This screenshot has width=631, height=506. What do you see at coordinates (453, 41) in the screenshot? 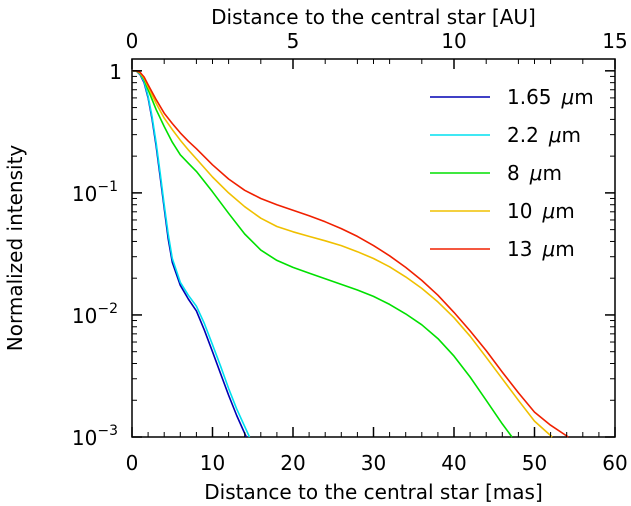
I see `x-top-tick-label: 10` at bounding box center [453, 41].